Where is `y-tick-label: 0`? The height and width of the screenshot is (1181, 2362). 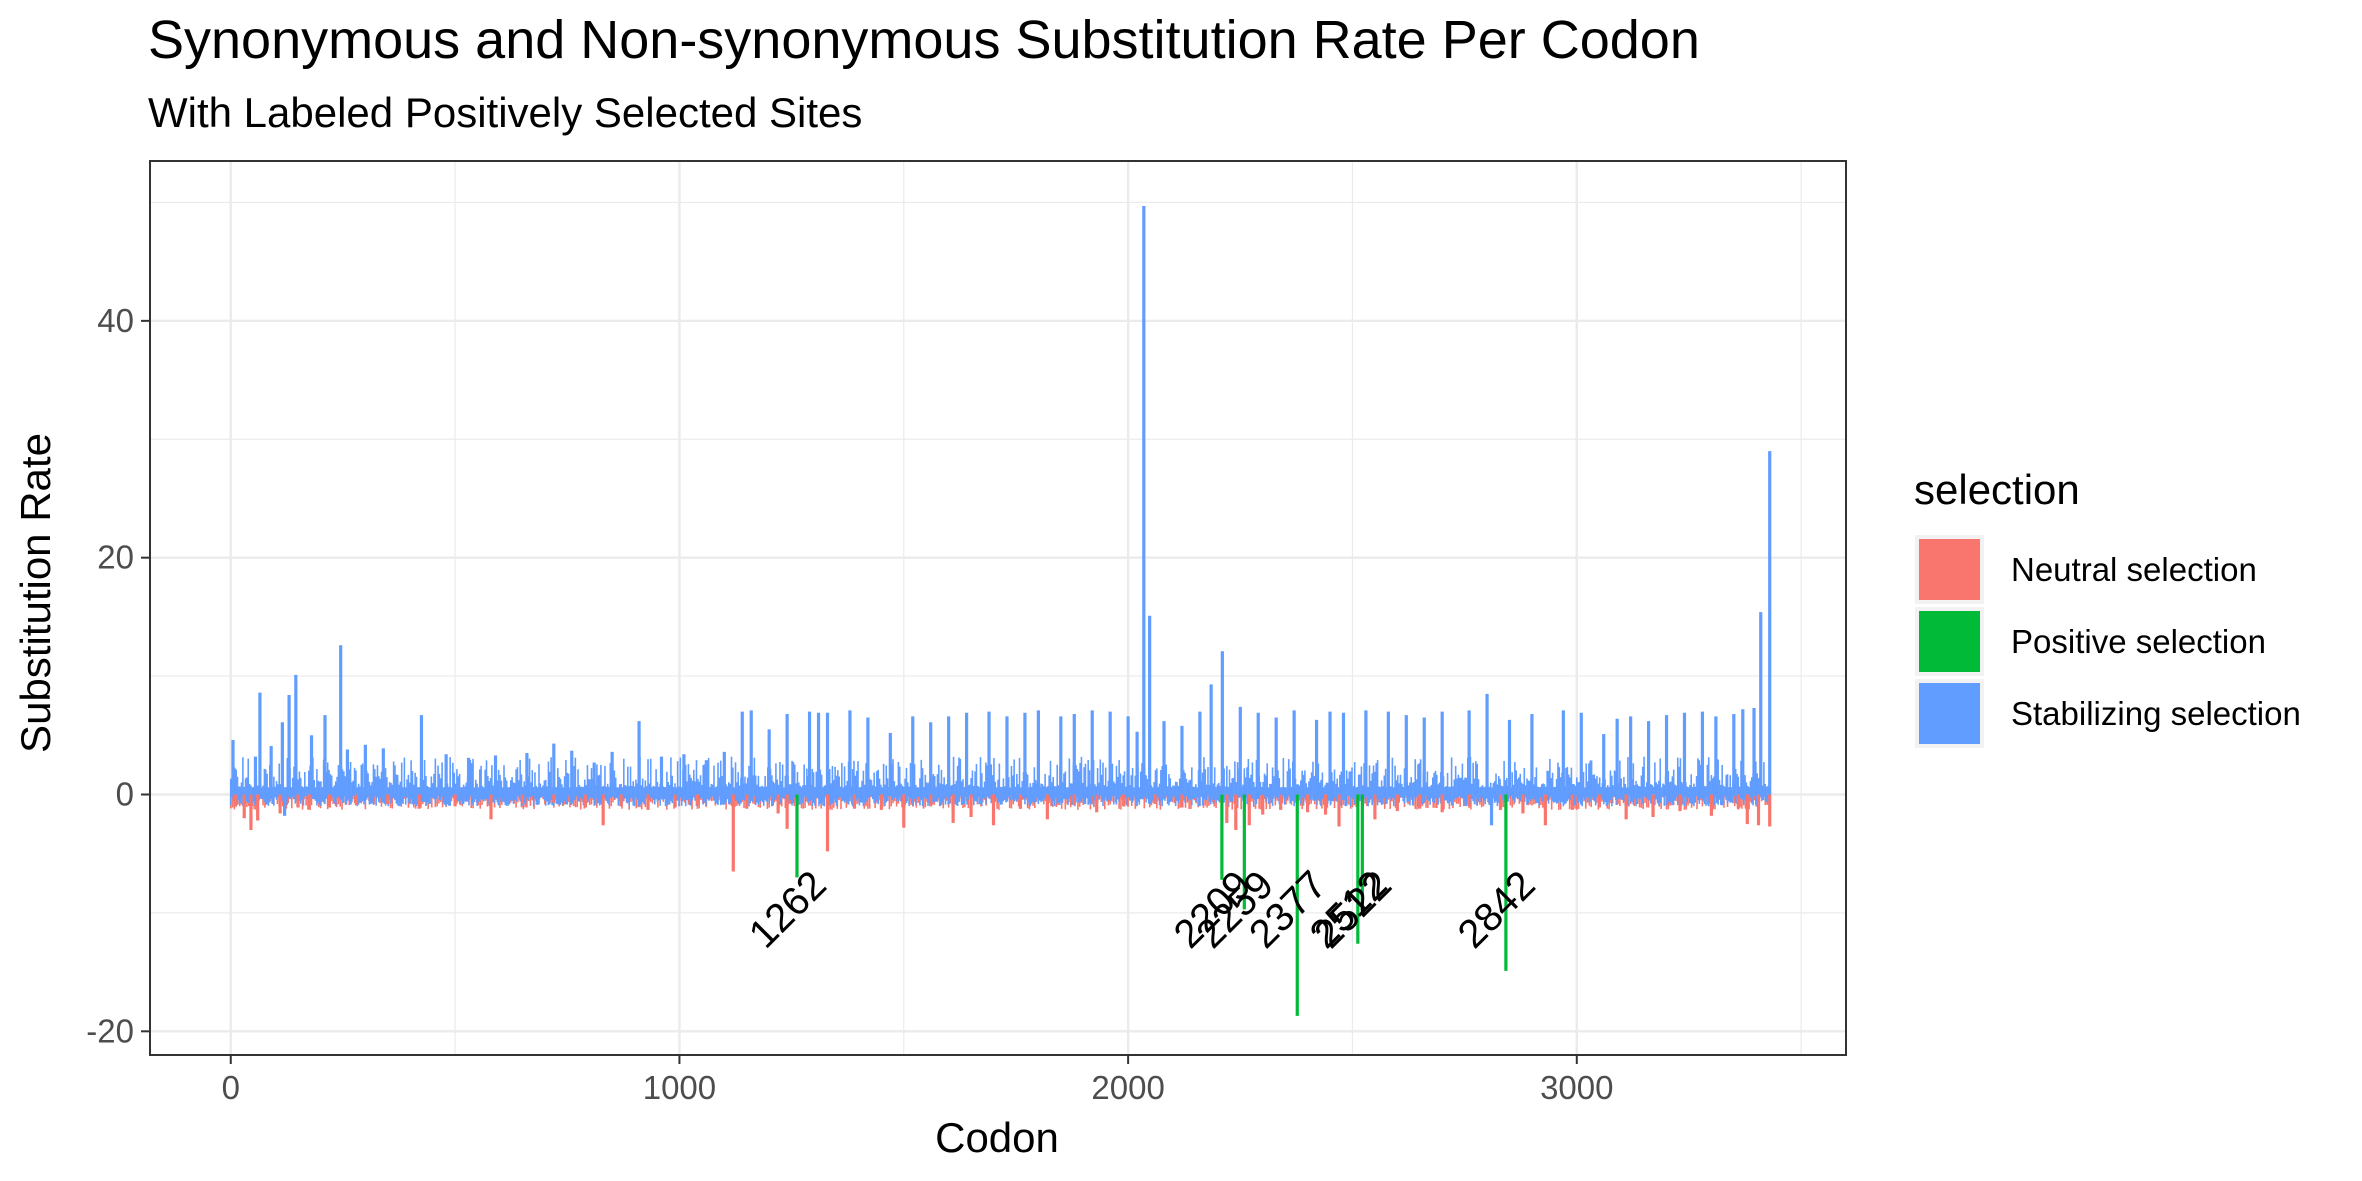
y-tick-label: 0 is located at coordinates (125, 793).